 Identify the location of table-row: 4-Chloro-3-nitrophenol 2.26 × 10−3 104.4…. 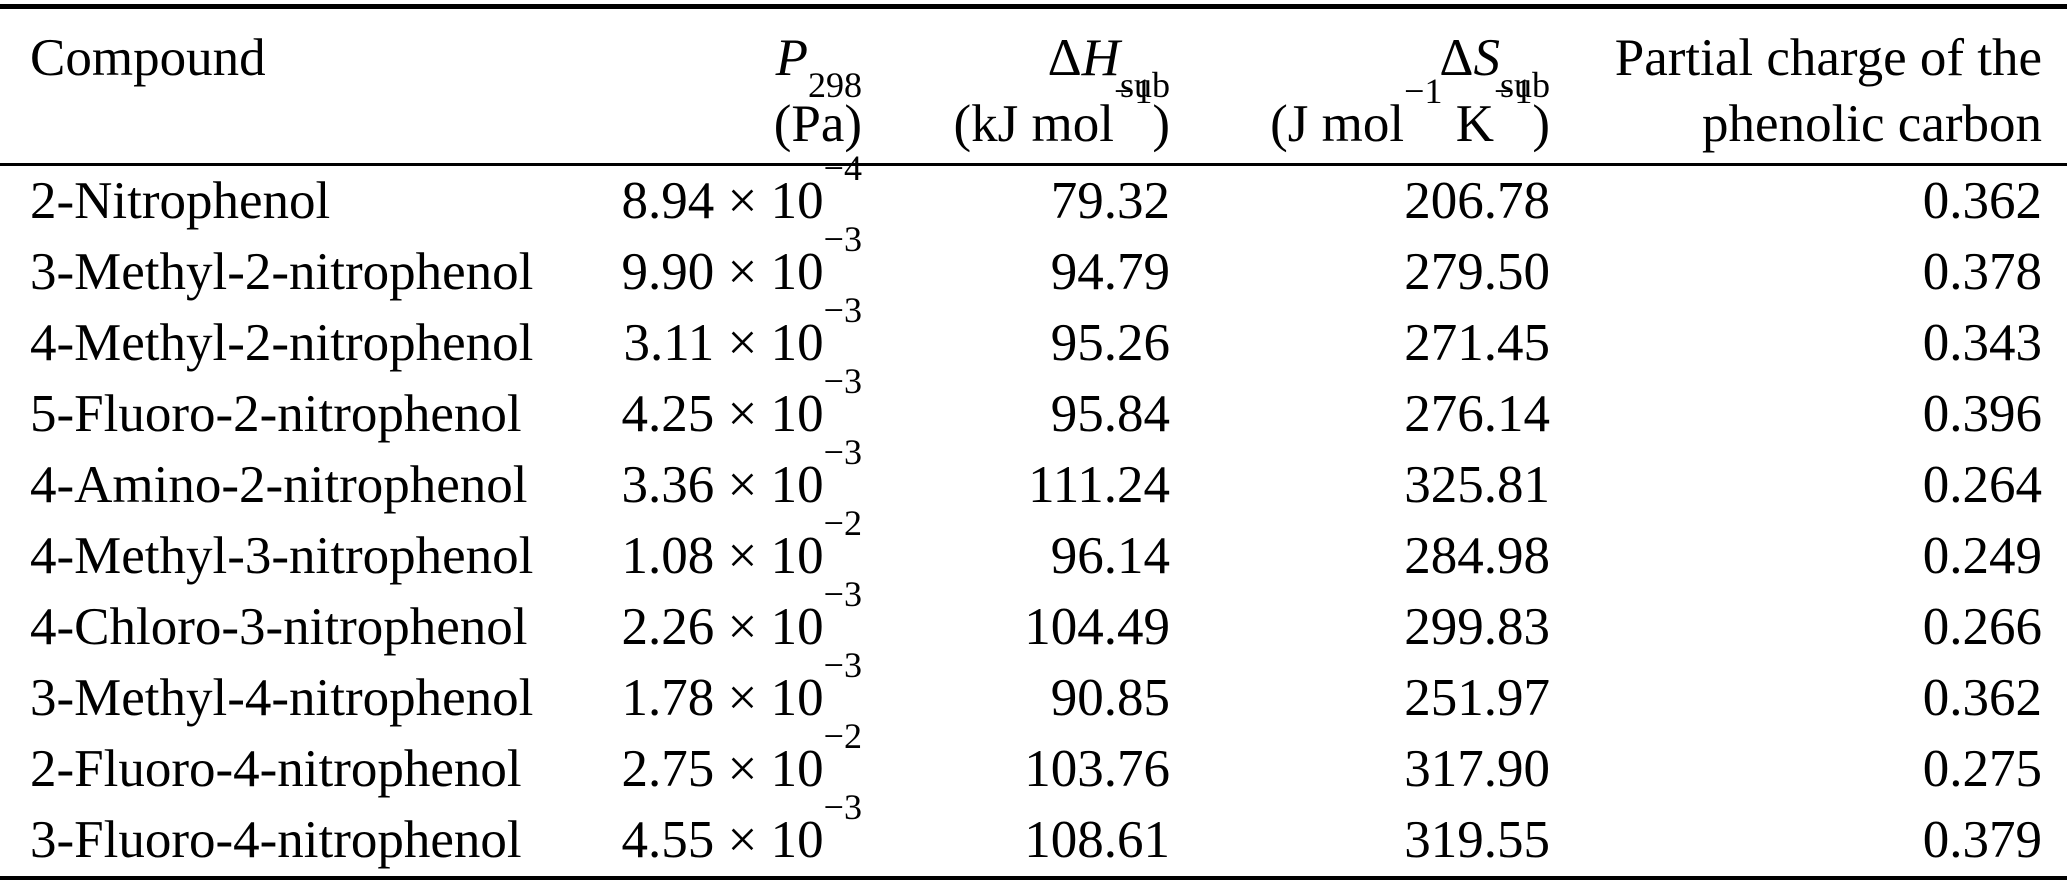
(1033, 619).